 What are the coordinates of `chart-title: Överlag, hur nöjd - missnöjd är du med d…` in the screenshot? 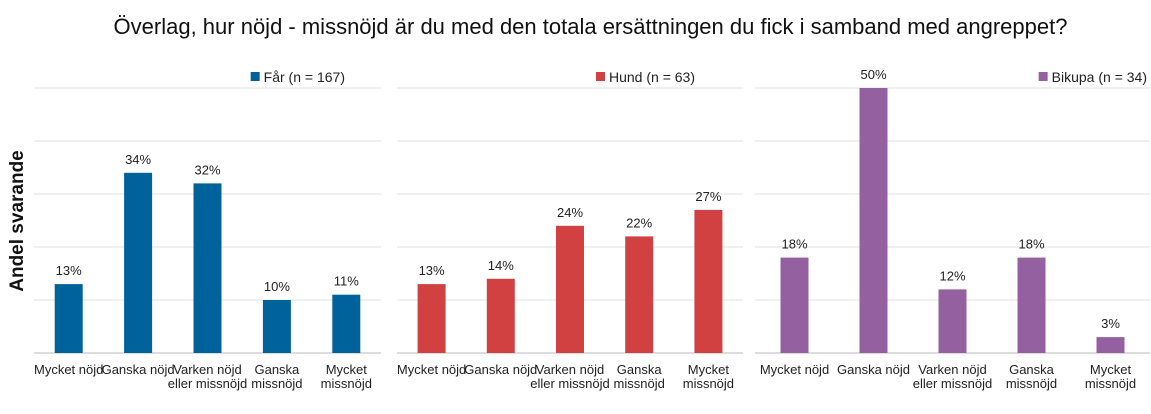 It's located at (590, 26).